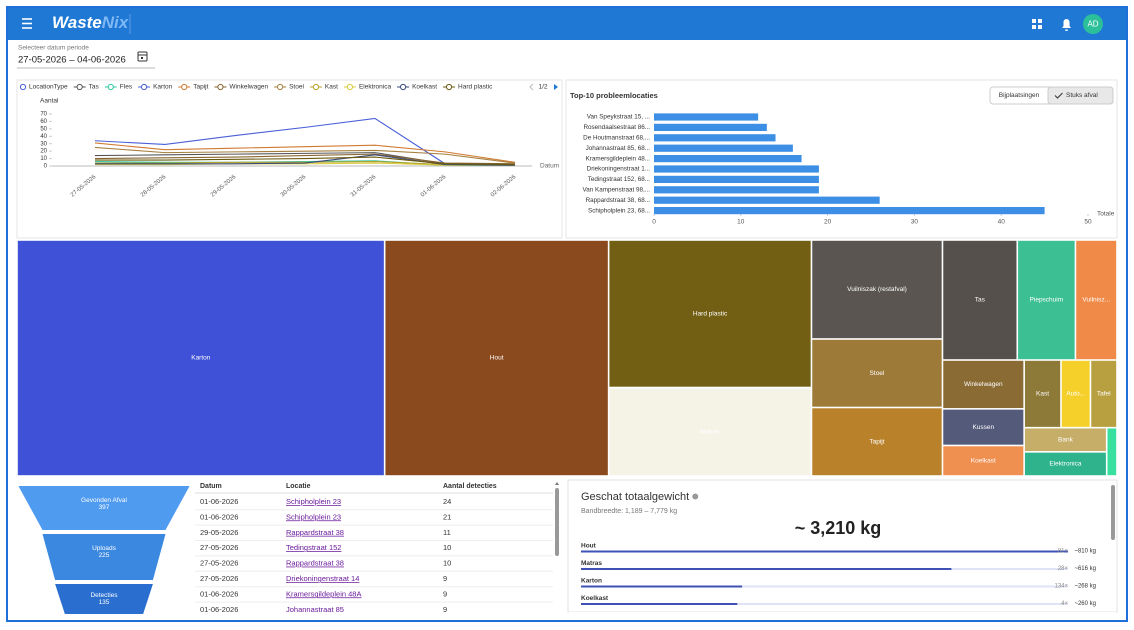 The width and height of the screenshot is (1134, 630). I want to click on pager-prev, so click(531, 87).